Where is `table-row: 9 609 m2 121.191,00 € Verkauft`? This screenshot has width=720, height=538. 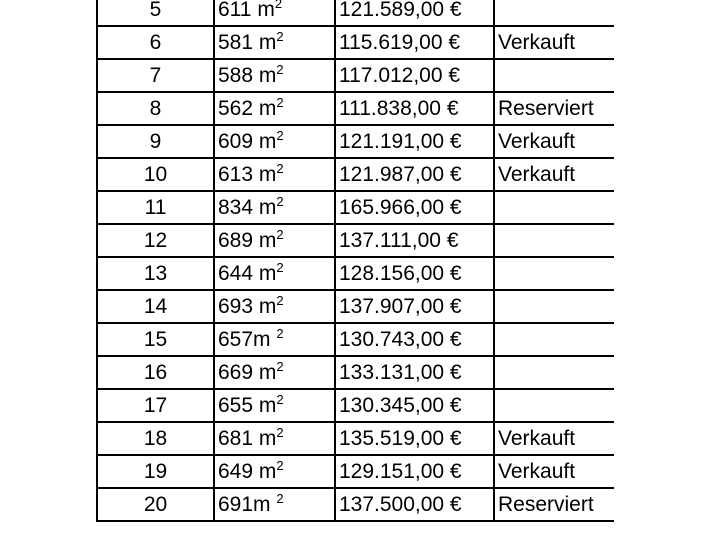
table-row: 9 609 m2 121.191,00 € Verkauft is located at coordinates (355, 141).